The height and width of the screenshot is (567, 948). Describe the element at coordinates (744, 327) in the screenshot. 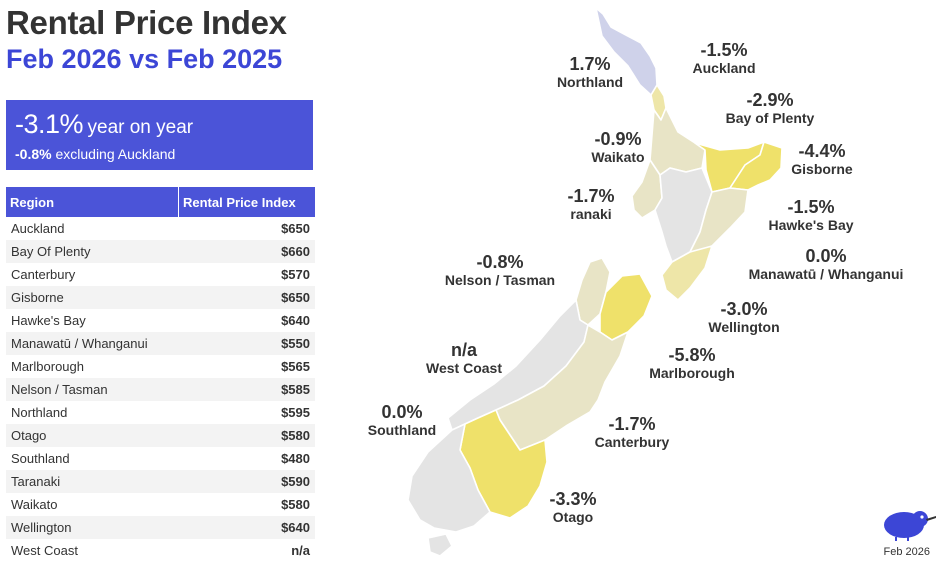

I see `map-label-region: Wellington` at that location.